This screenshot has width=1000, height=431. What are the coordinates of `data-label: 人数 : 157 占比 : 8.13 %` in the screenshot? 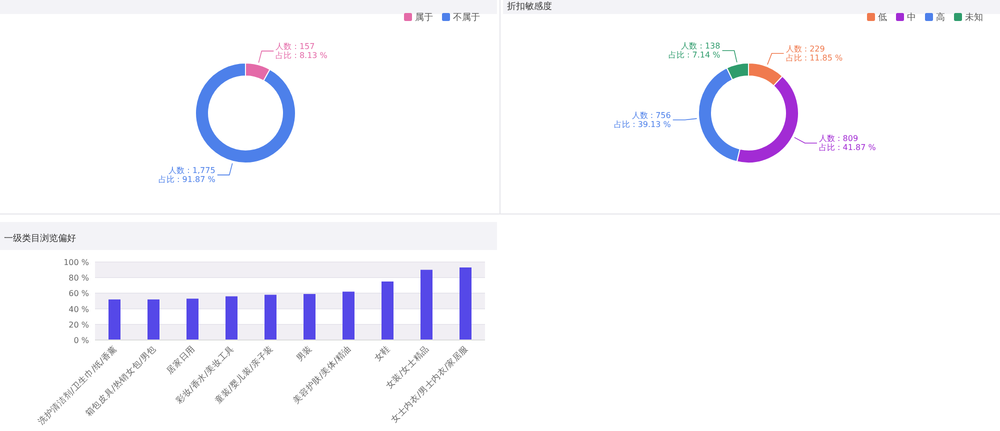 It's located at (302, 51).